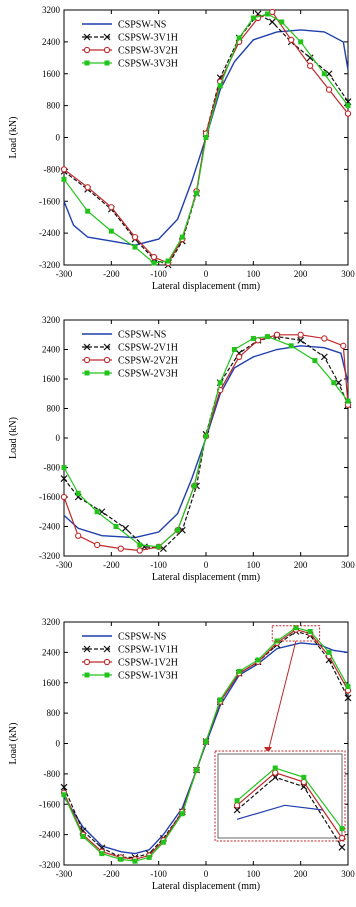 The height and width of the screenshot is (907, 356). Describe the element at coordinates (148, 374) in the screenshot. I see `legend-label: CSPSW-2V3H` at that location.